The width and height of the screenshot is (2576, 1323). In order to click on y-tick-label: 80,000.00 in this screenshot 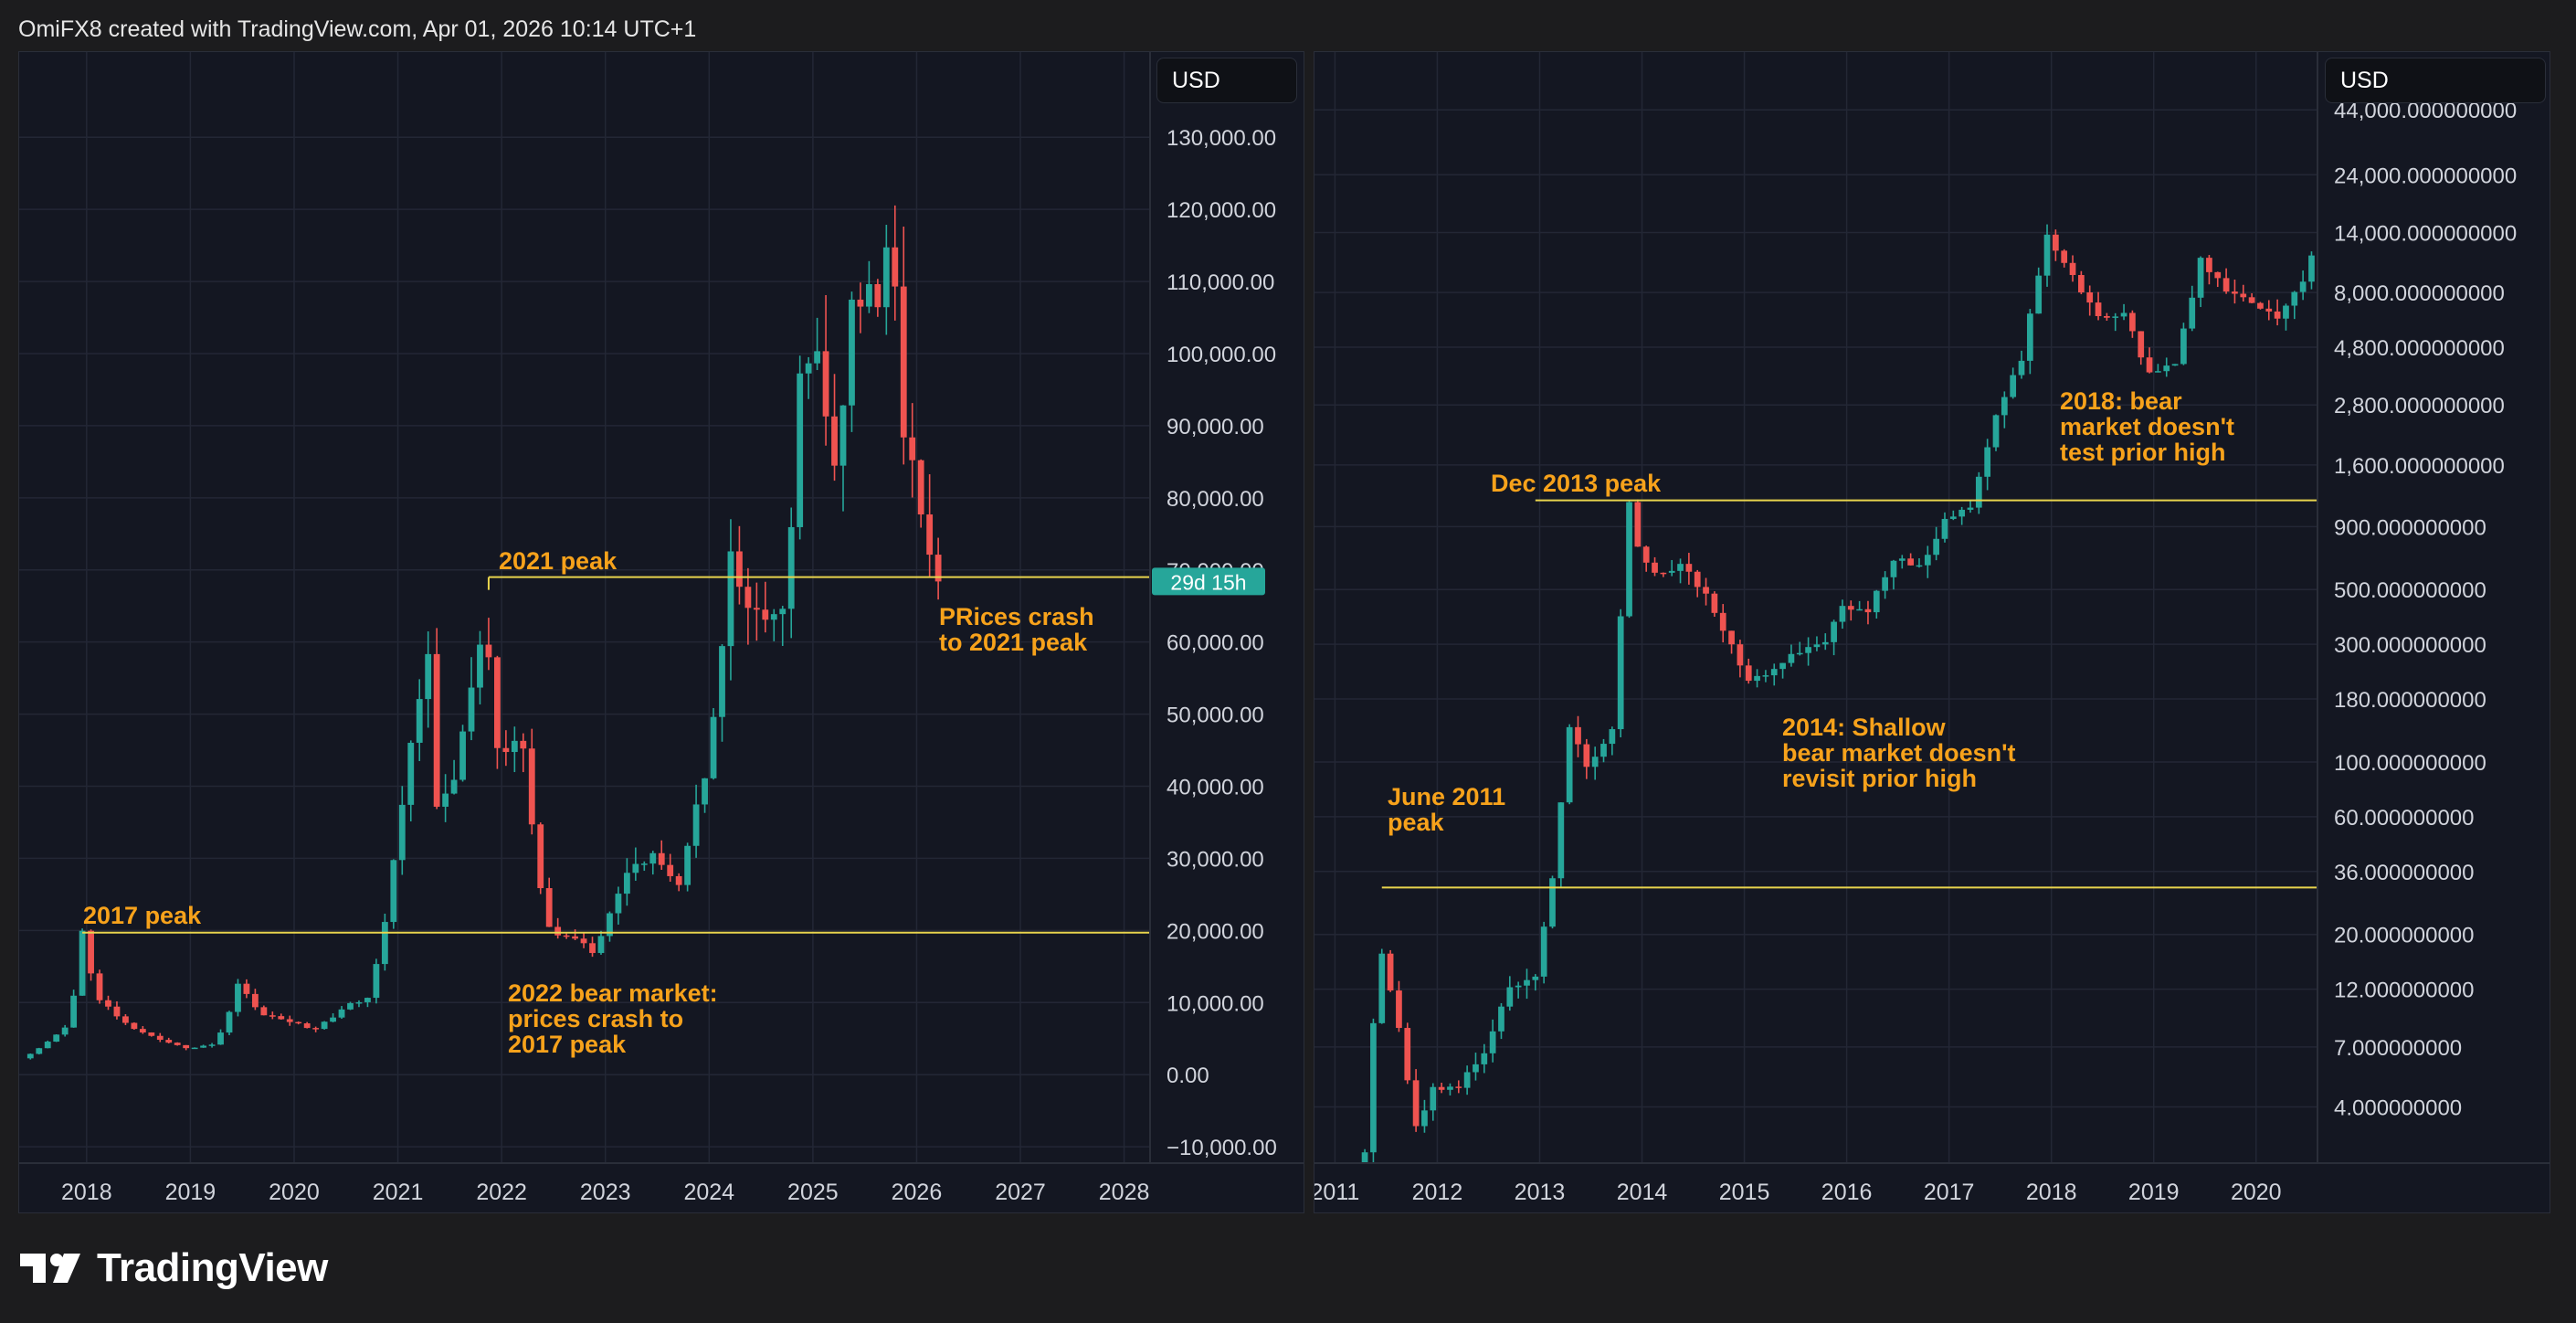, I will do `click(1215, 499)`.